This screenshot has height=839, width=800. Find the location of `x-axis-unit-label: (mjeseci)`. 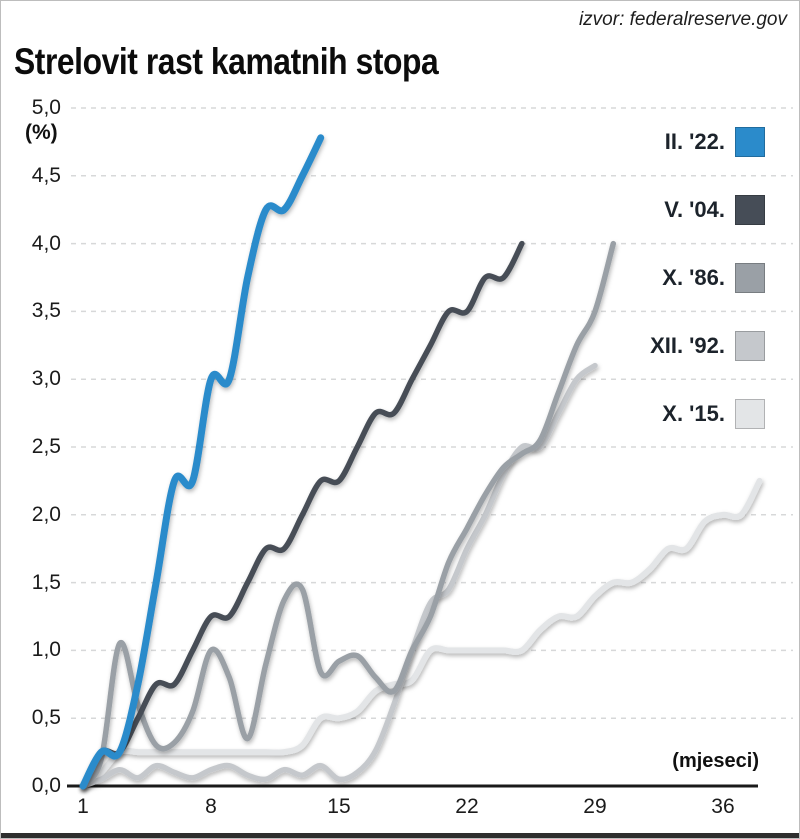

x-axis-unit-label: (mjeseci) is located at coordinates (715, 761).